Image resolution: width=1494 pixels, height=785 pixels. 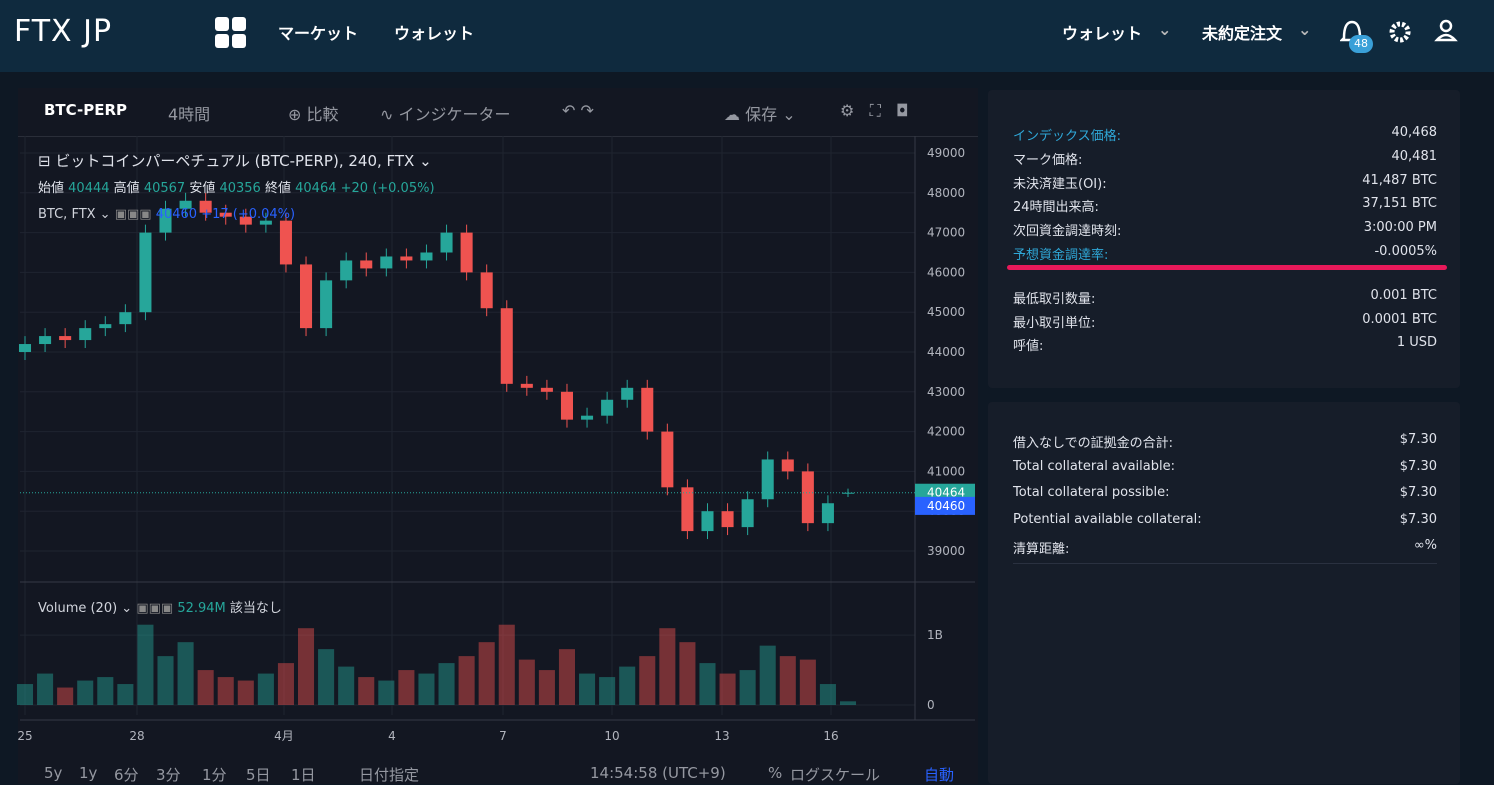 What do you see at coordinates (946, 551) in the screenshot?
I see `y-tick-label: 39000` at bounding box center [946, 551].